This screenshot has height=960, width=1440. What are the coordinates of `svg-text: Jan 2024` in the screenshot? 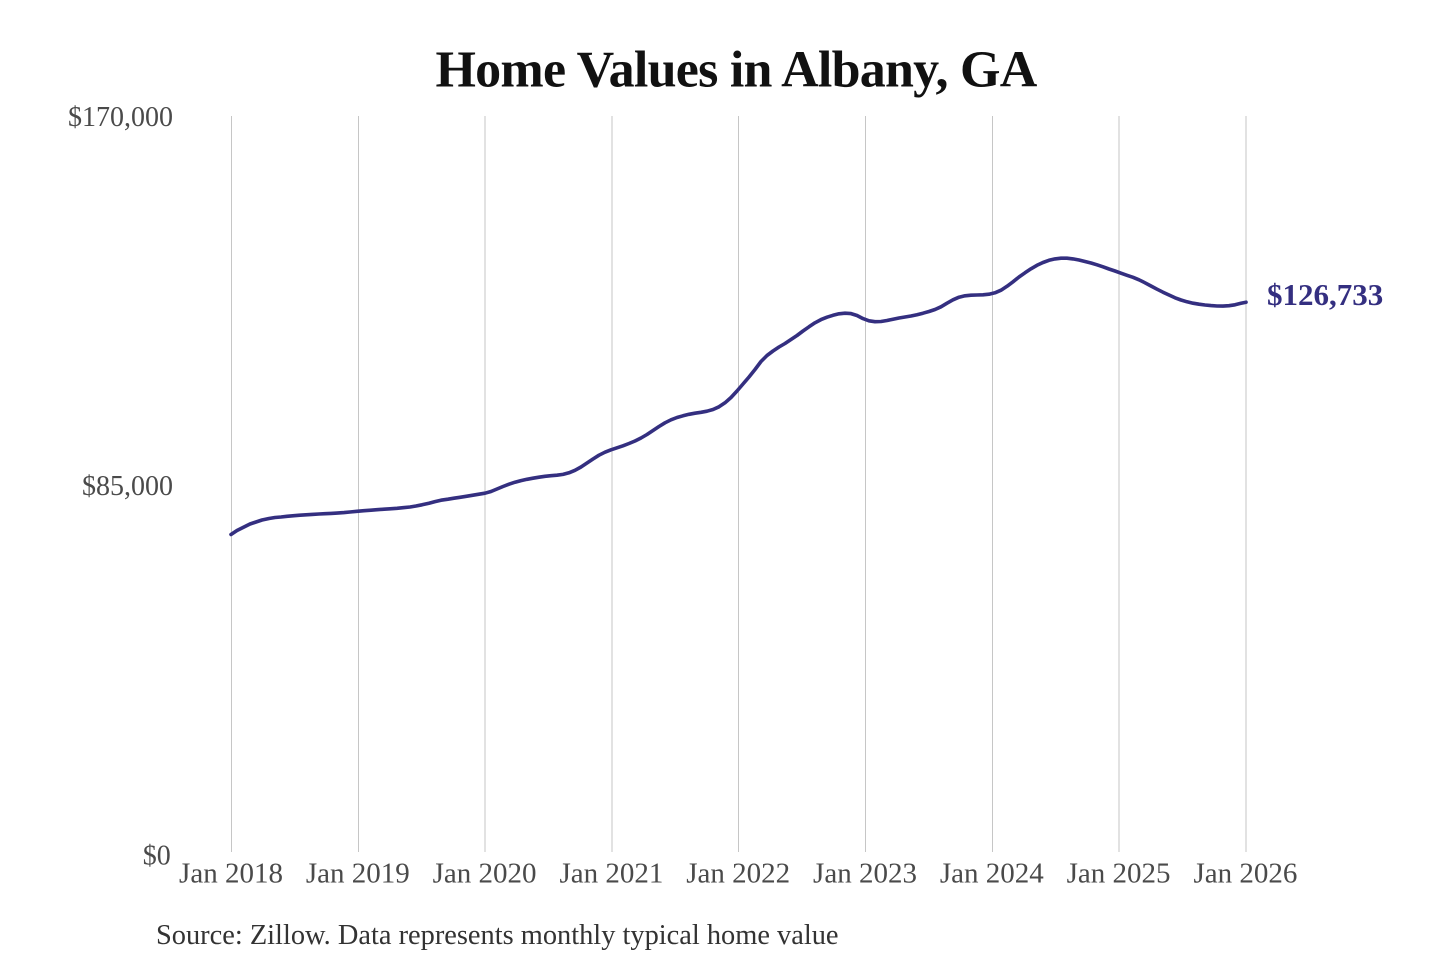 It's located at (992, 874).